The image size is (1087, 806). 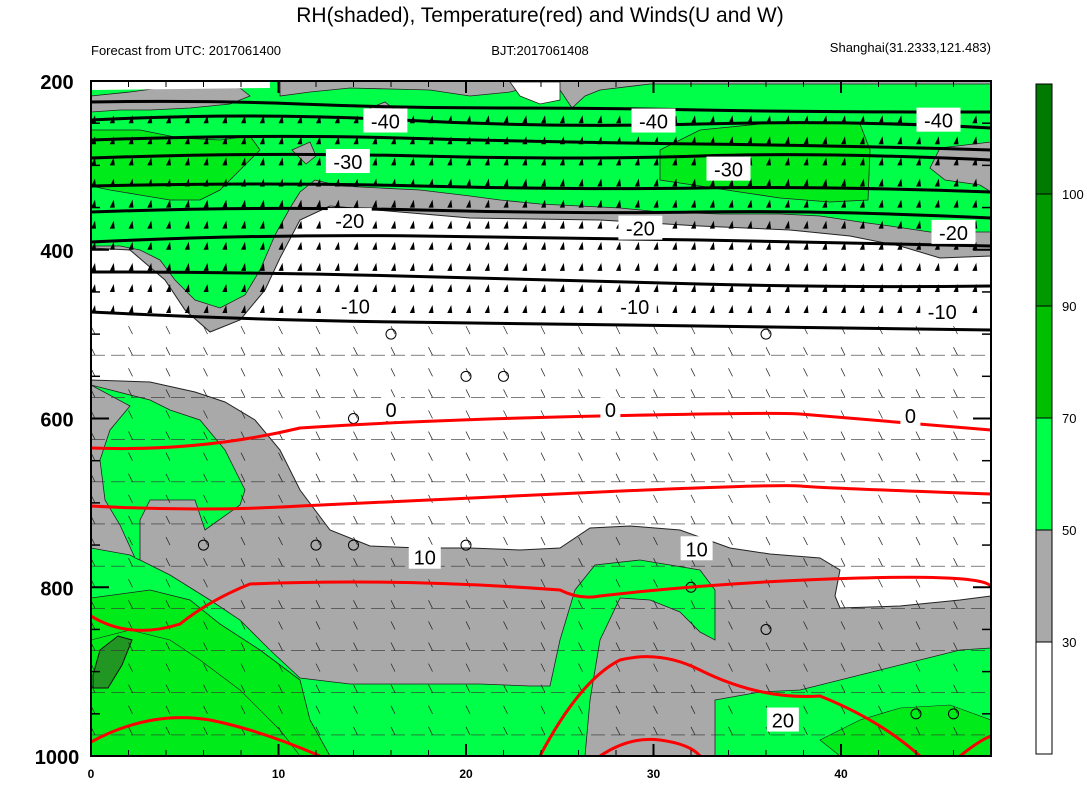 What do you see at coordinates (390, 411) in the screenshot?
I see `contour-label: 0` at bounding box center [390, 411].